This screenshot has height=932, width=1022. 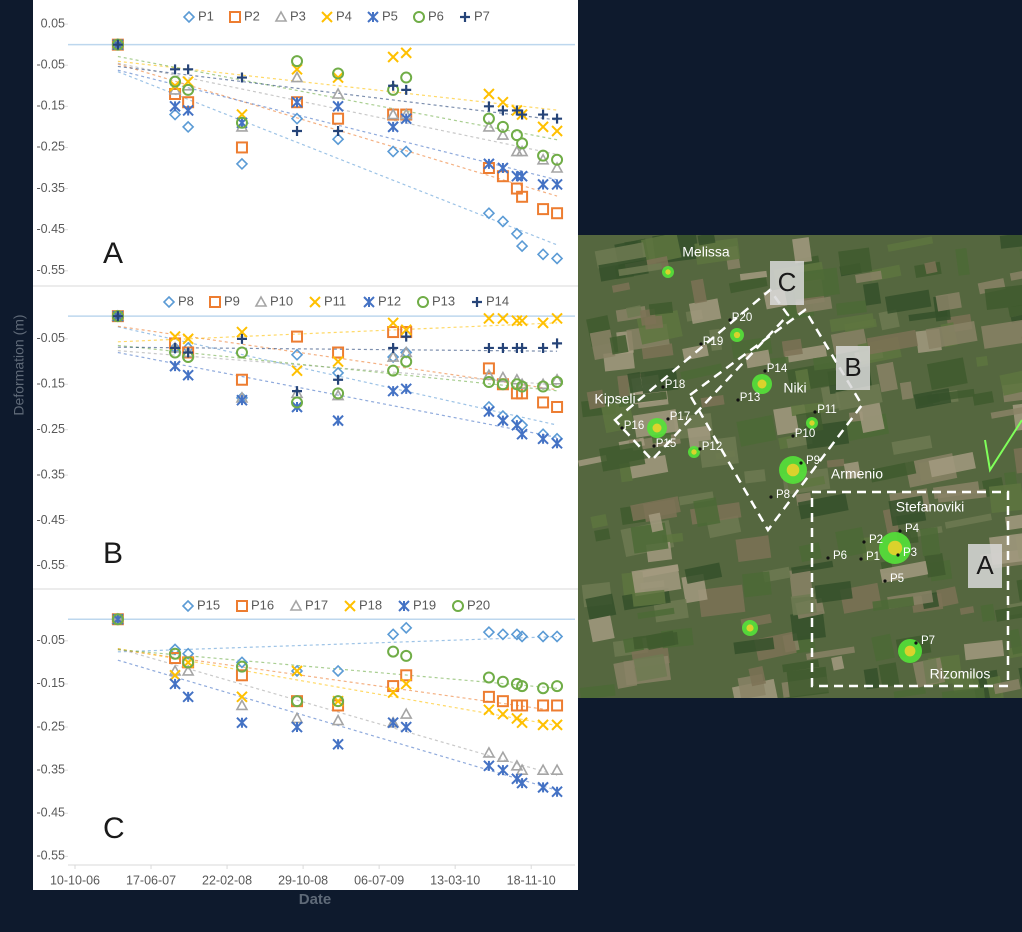 What do you see at coordinates (783, 495) in the screenshot?
I see `point-label: P8` at bounding box center [783, 495].